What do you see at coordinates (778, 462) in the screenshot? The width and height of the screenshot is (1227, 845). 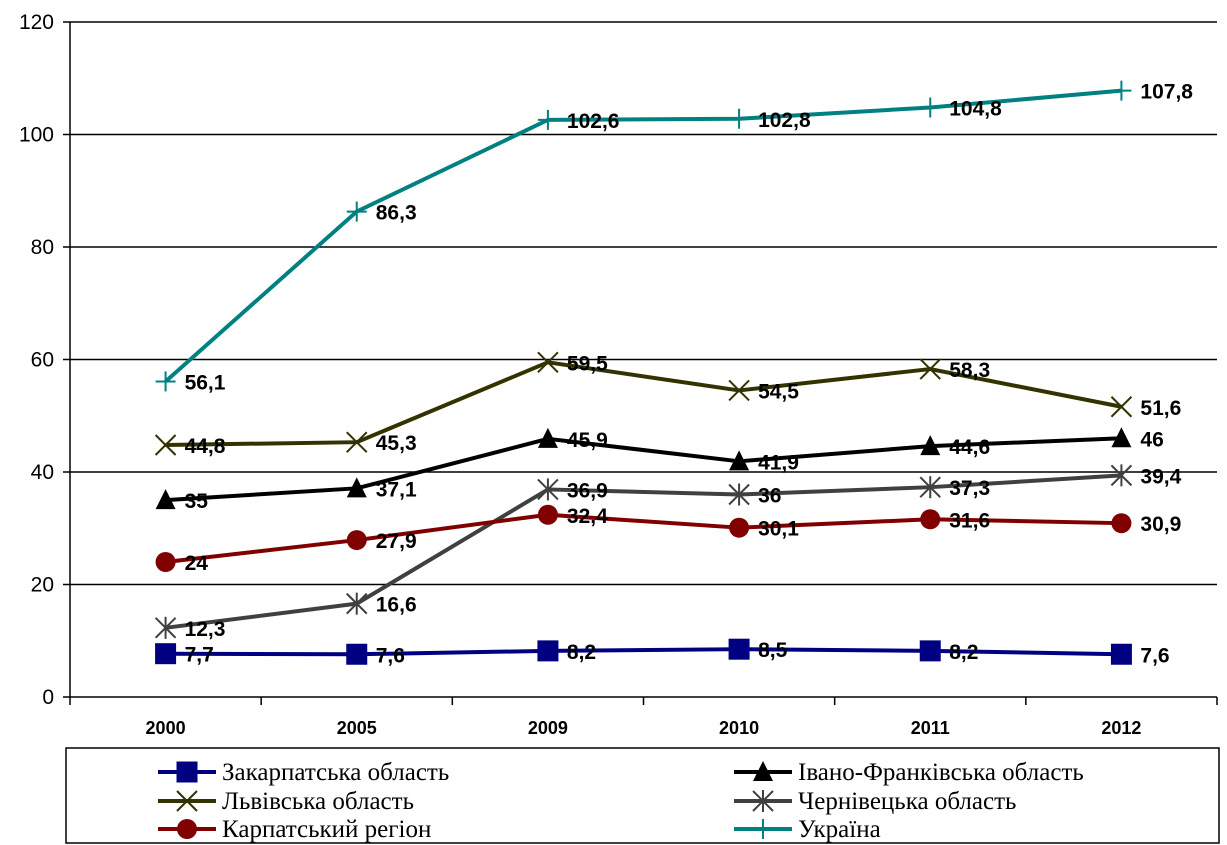 I see `data-label: 41,9` at bounding box center [778, 462].